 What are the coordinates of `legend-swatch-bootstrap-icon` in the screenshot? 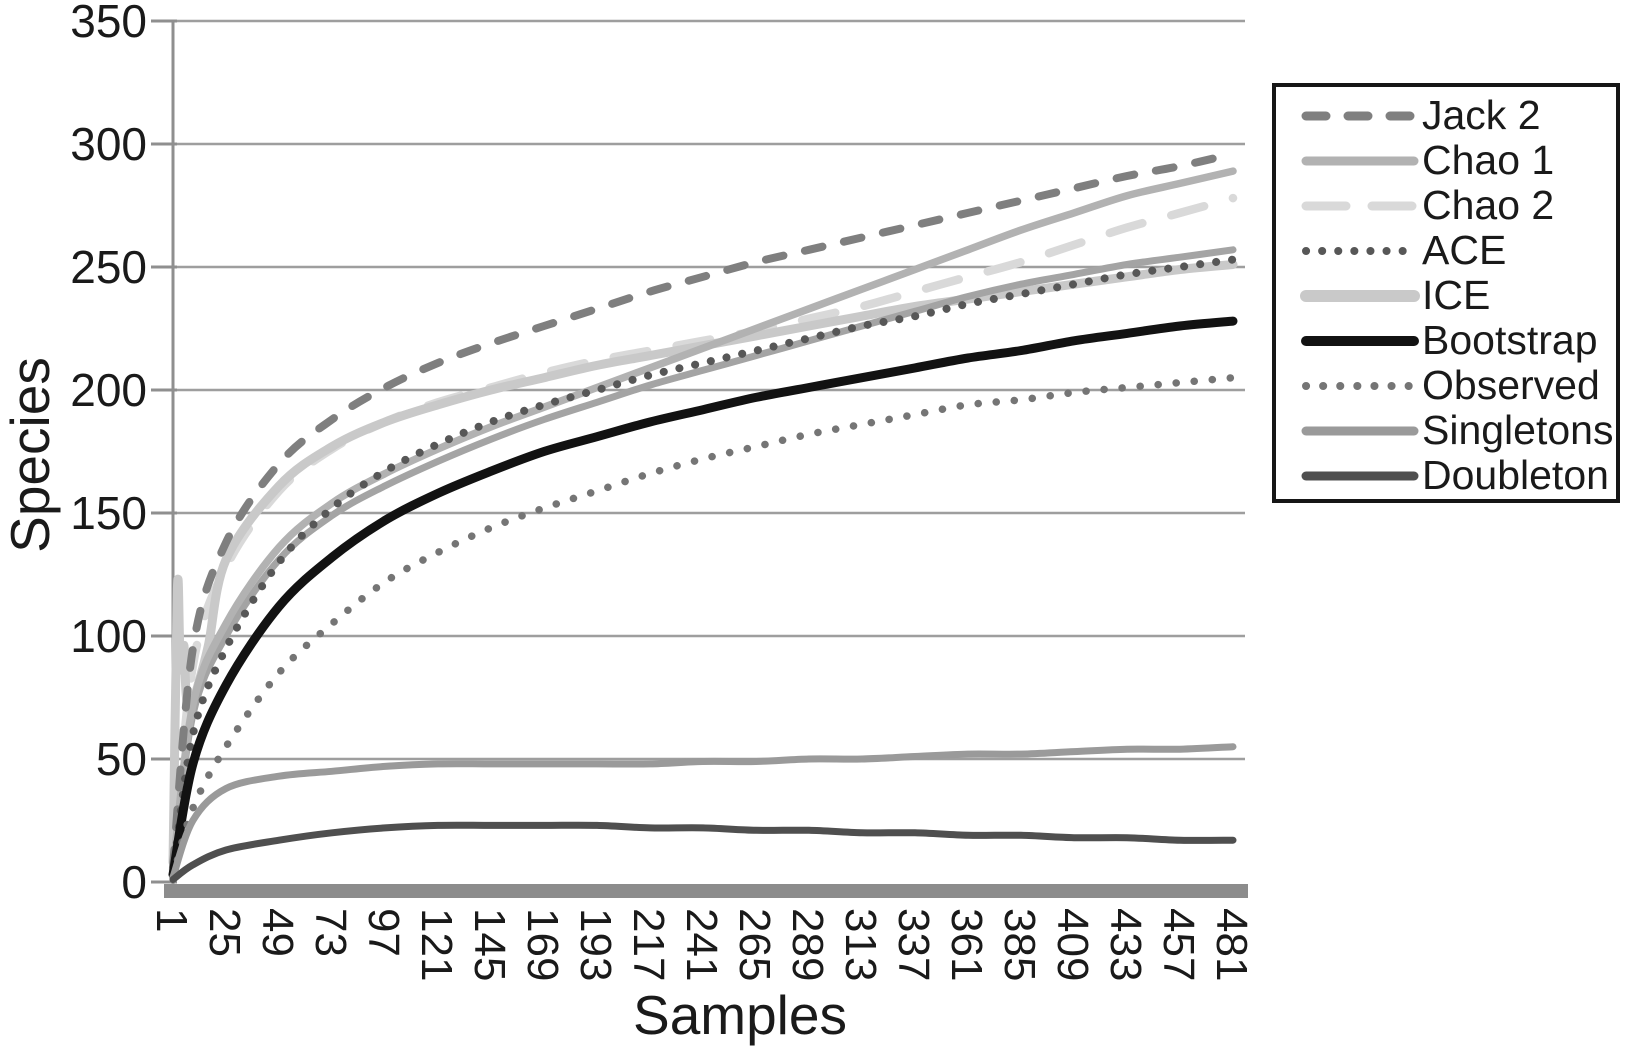 It's located at (1360, 340).